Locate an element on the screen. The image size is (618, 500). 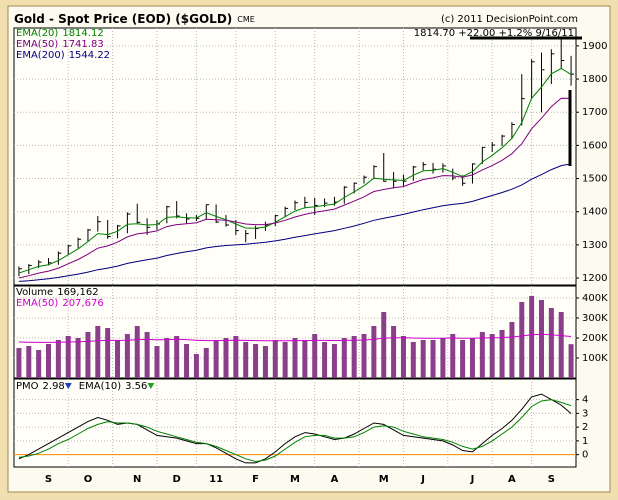
y-tick-label: 1900 is located at coordinates (594, 46).